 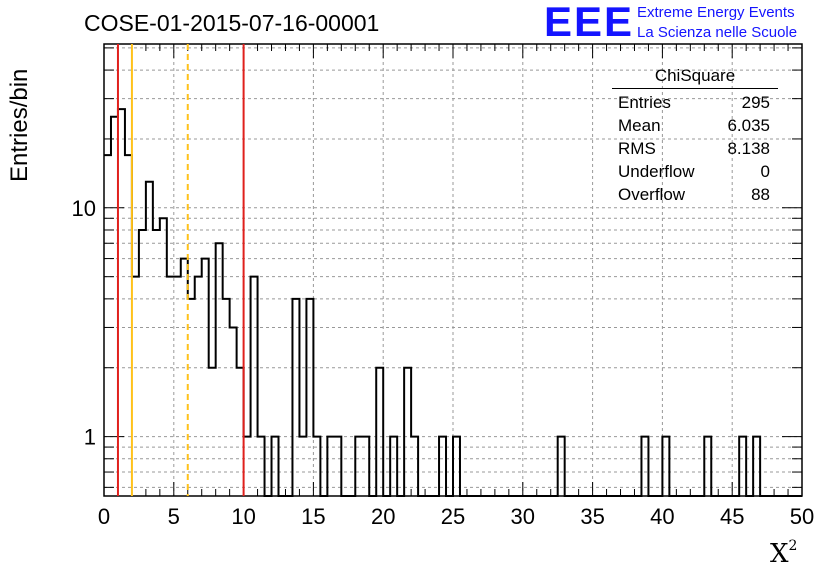 What do you see at coordinates (589, 22) in the screenshot?
I see `eee-logo: EEE` at bounding box center [589, 22].